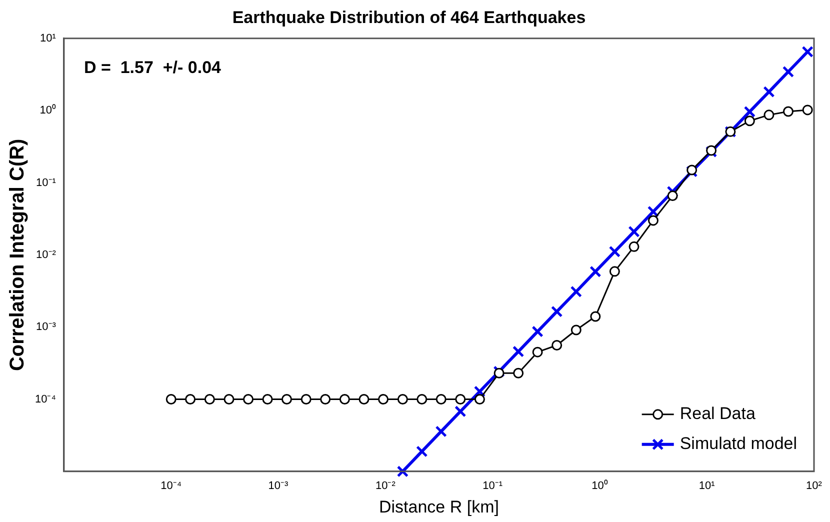  I want to click on x-tick-label: 10¹, so click(707, 486).